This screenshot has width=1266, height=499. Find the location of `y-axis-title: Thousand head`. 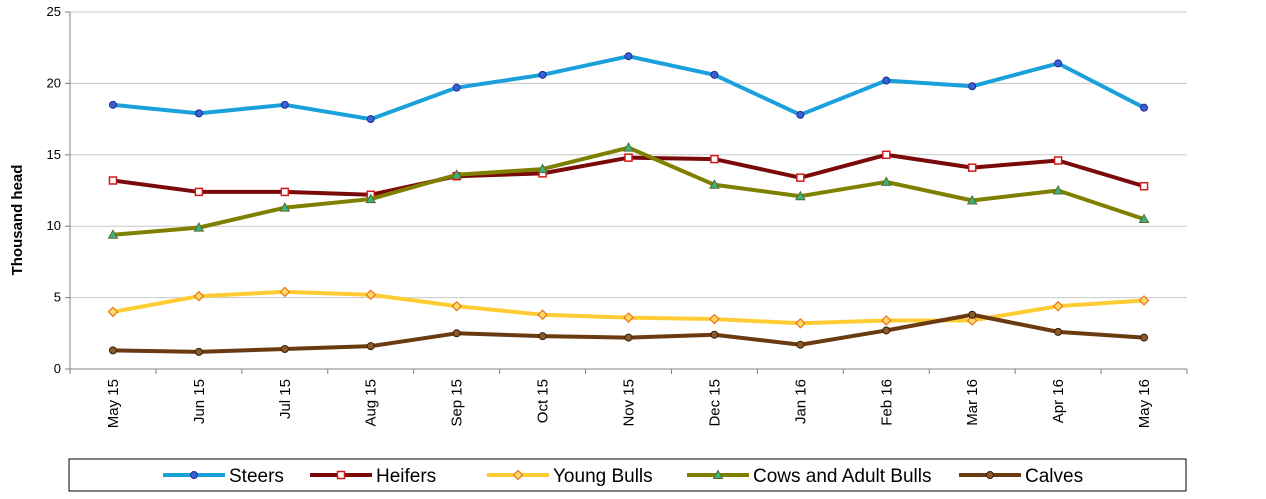

y-axis-title: Thousand head is located at coordinates (17, 220).